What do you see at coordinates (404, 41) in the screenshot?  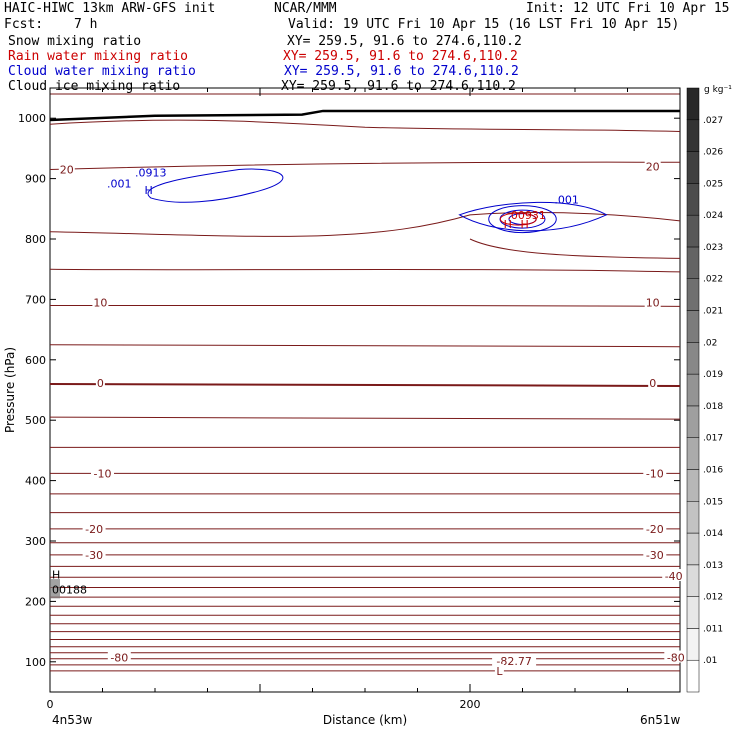 I see `snow-field-xy: XY= 259.5, 91.6 to 274.6,110.2` at bounding box center [404, 41].